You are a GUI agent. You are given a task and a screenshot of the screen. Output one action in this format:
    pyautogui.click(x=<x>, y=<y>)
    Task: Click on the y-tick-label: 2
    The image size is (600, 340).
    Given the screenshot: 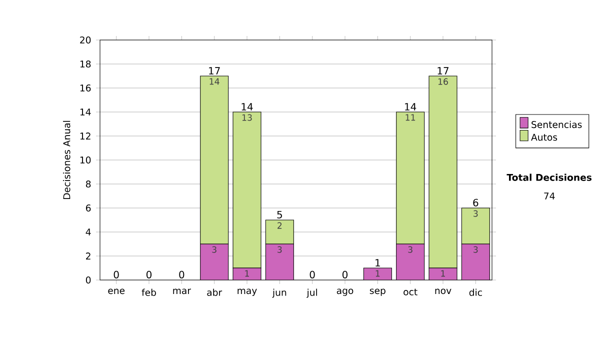 What is the action you would take?
    pyautogui.click(x=88, y=256)
    